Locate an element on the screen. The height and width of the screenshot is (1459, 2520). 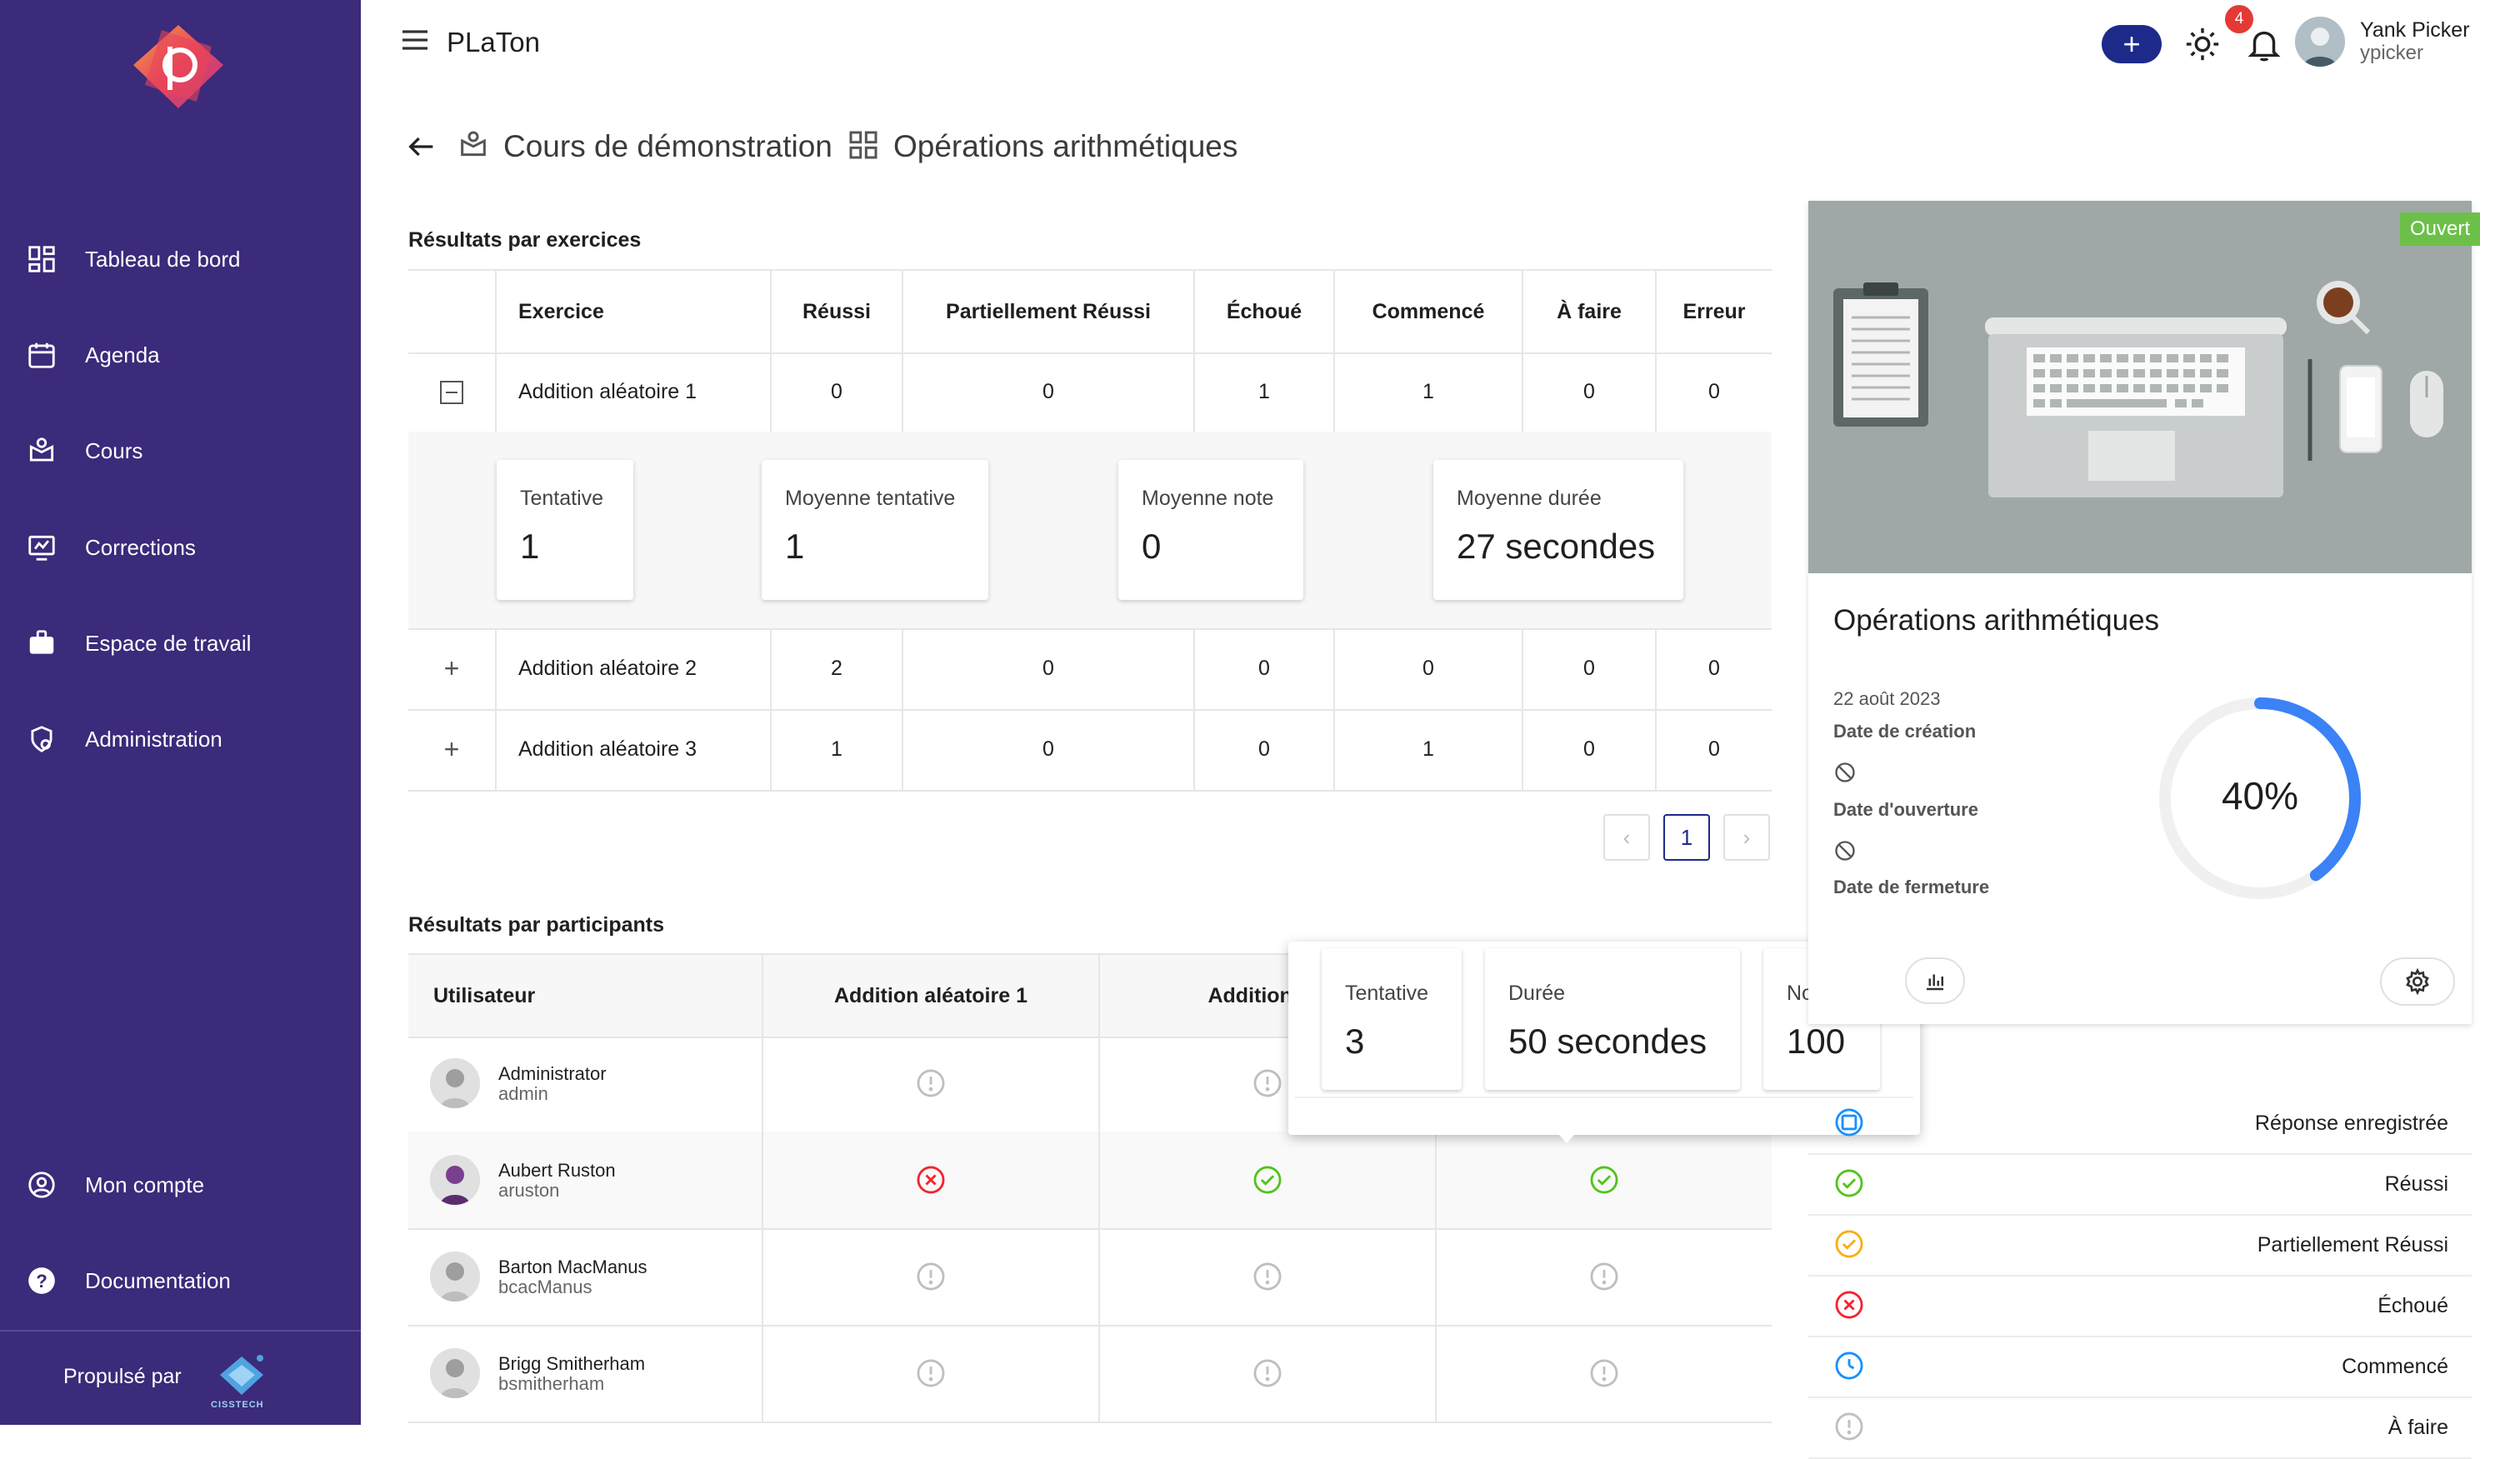
sun-icon is located at coordinates (2202, 44).